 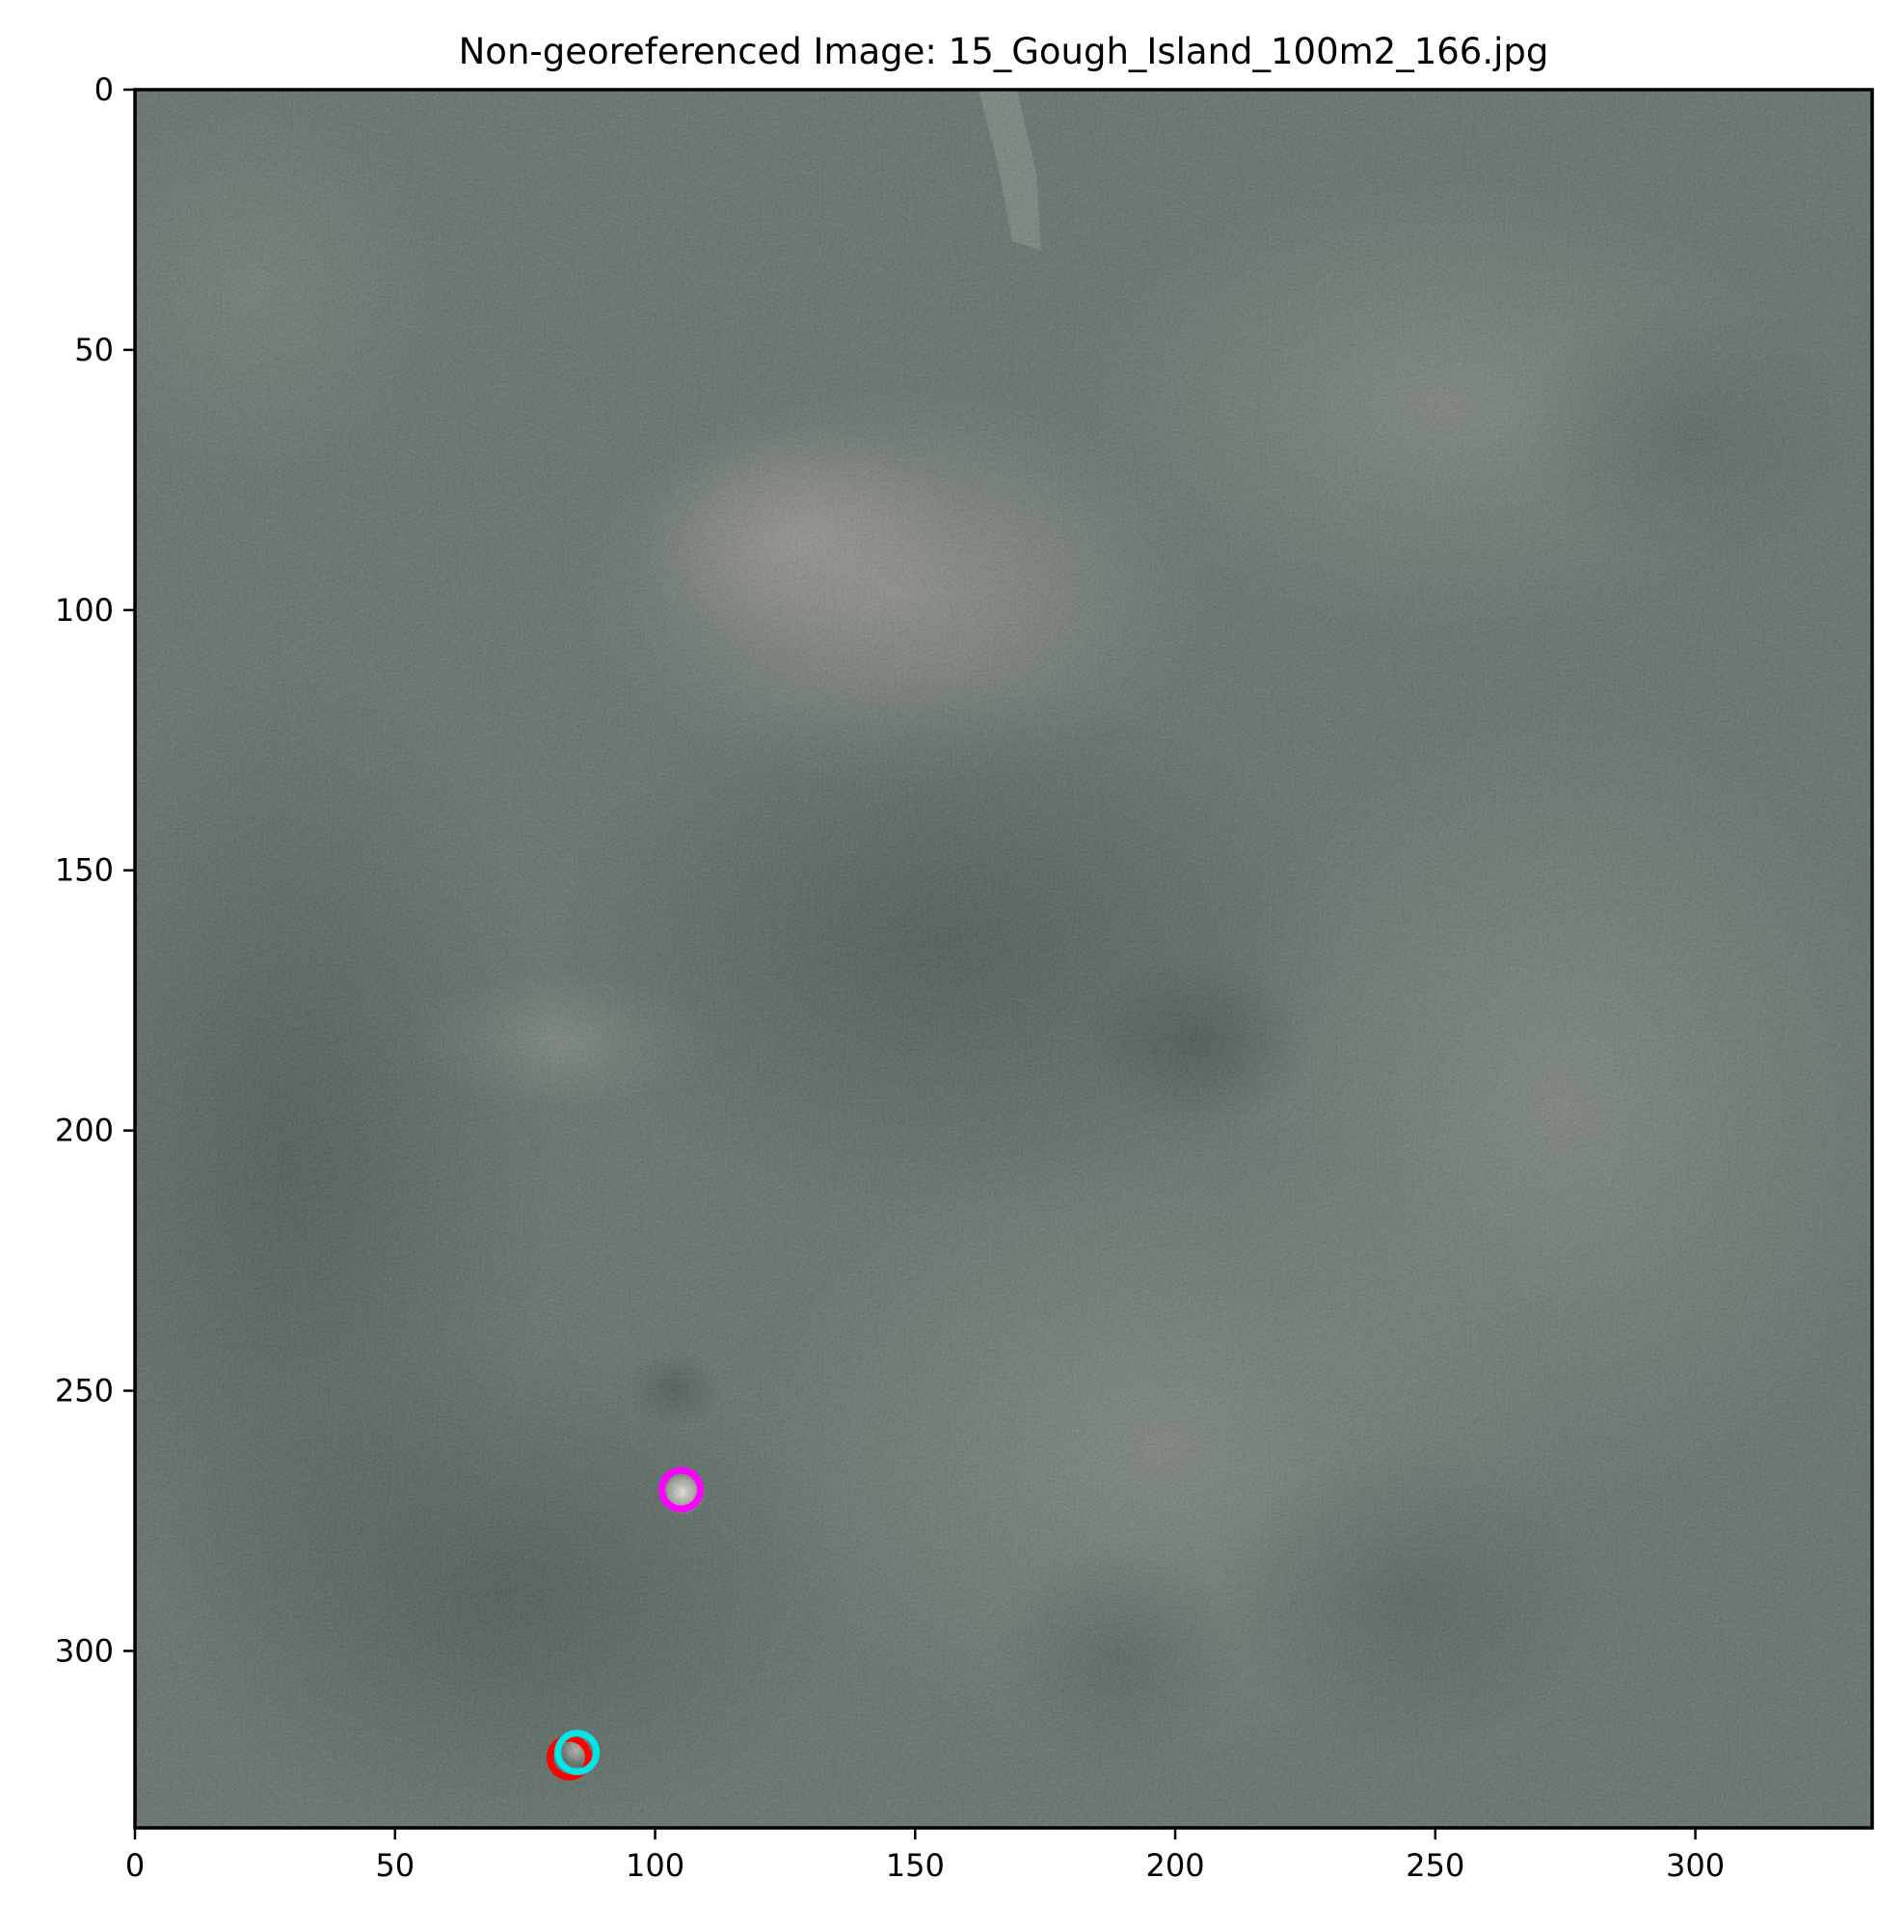 I want to click on x-tick-label: 150, so click(x=916, y=1866).